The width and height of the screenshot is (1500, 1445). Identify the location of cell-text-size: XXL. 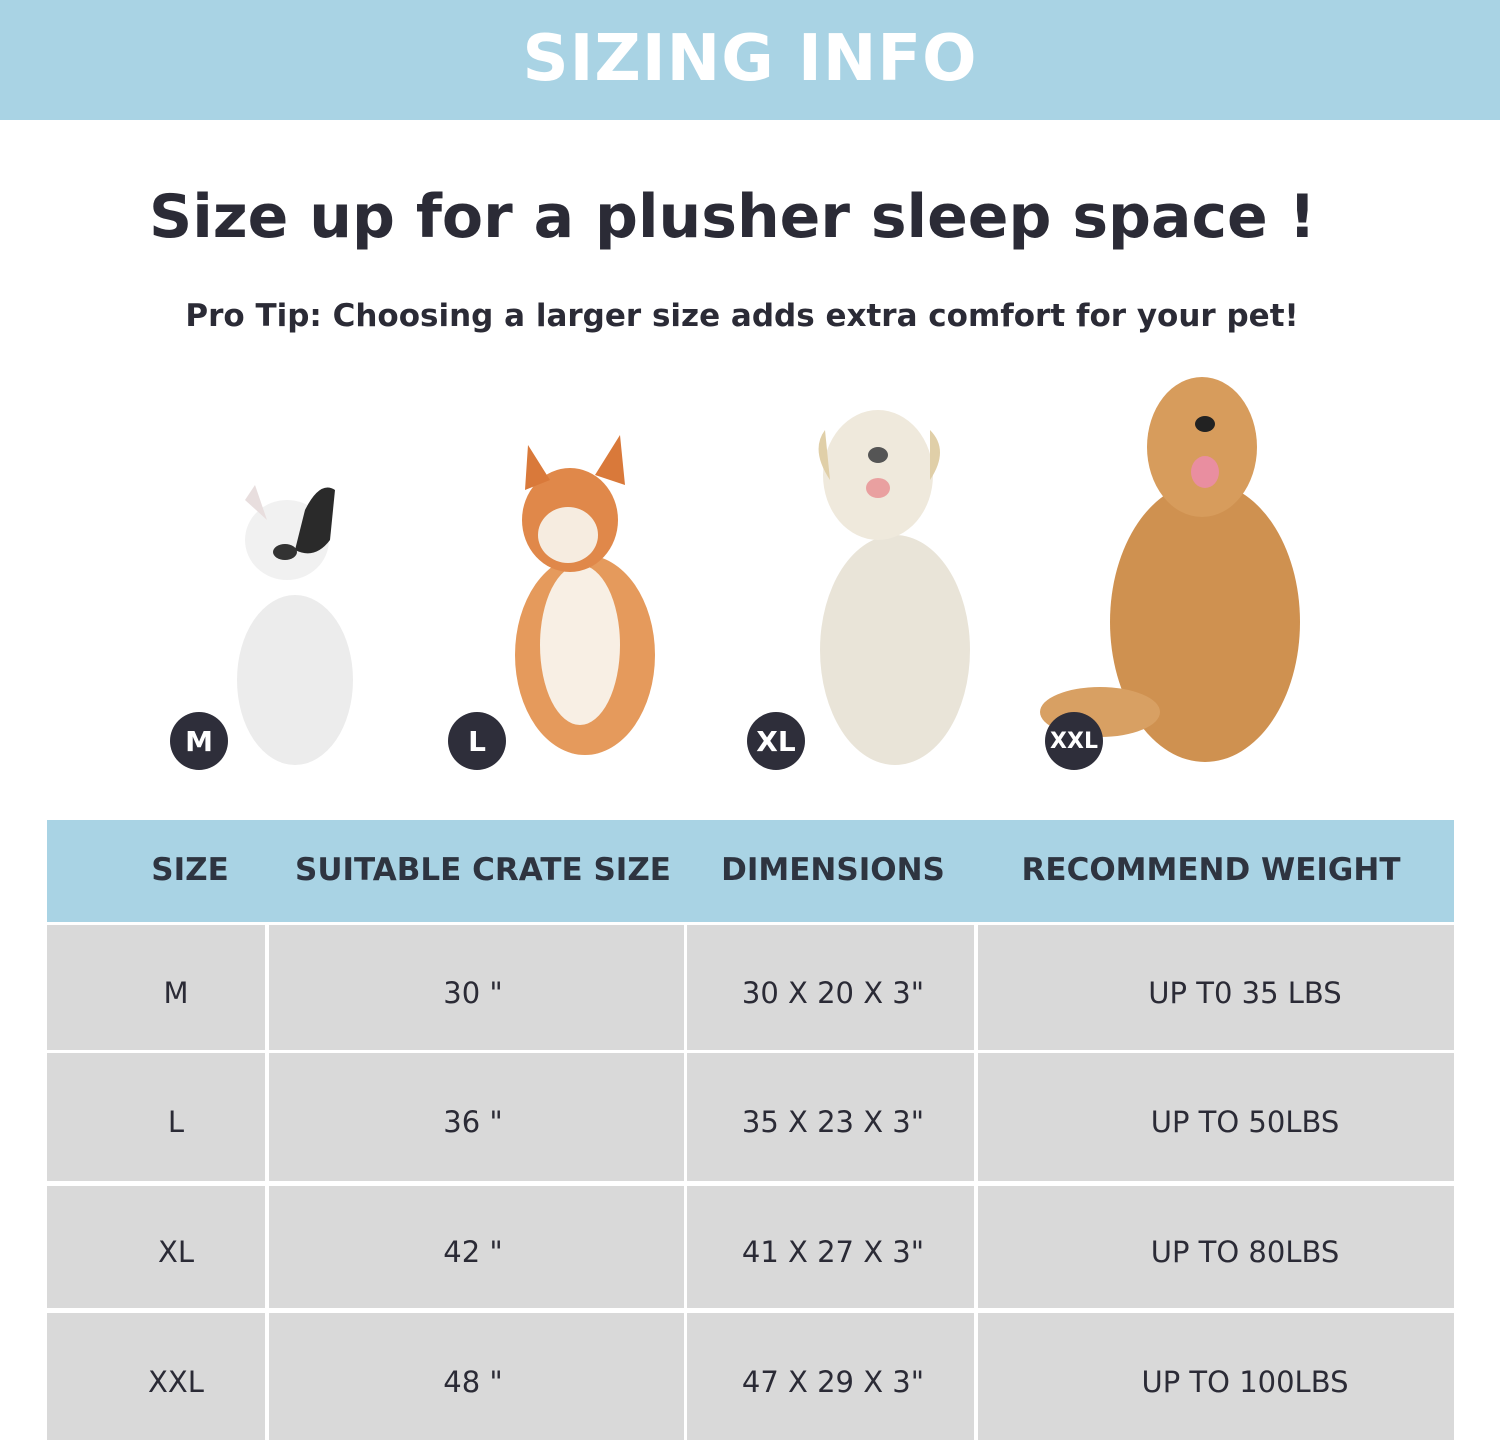
(176, 1381).